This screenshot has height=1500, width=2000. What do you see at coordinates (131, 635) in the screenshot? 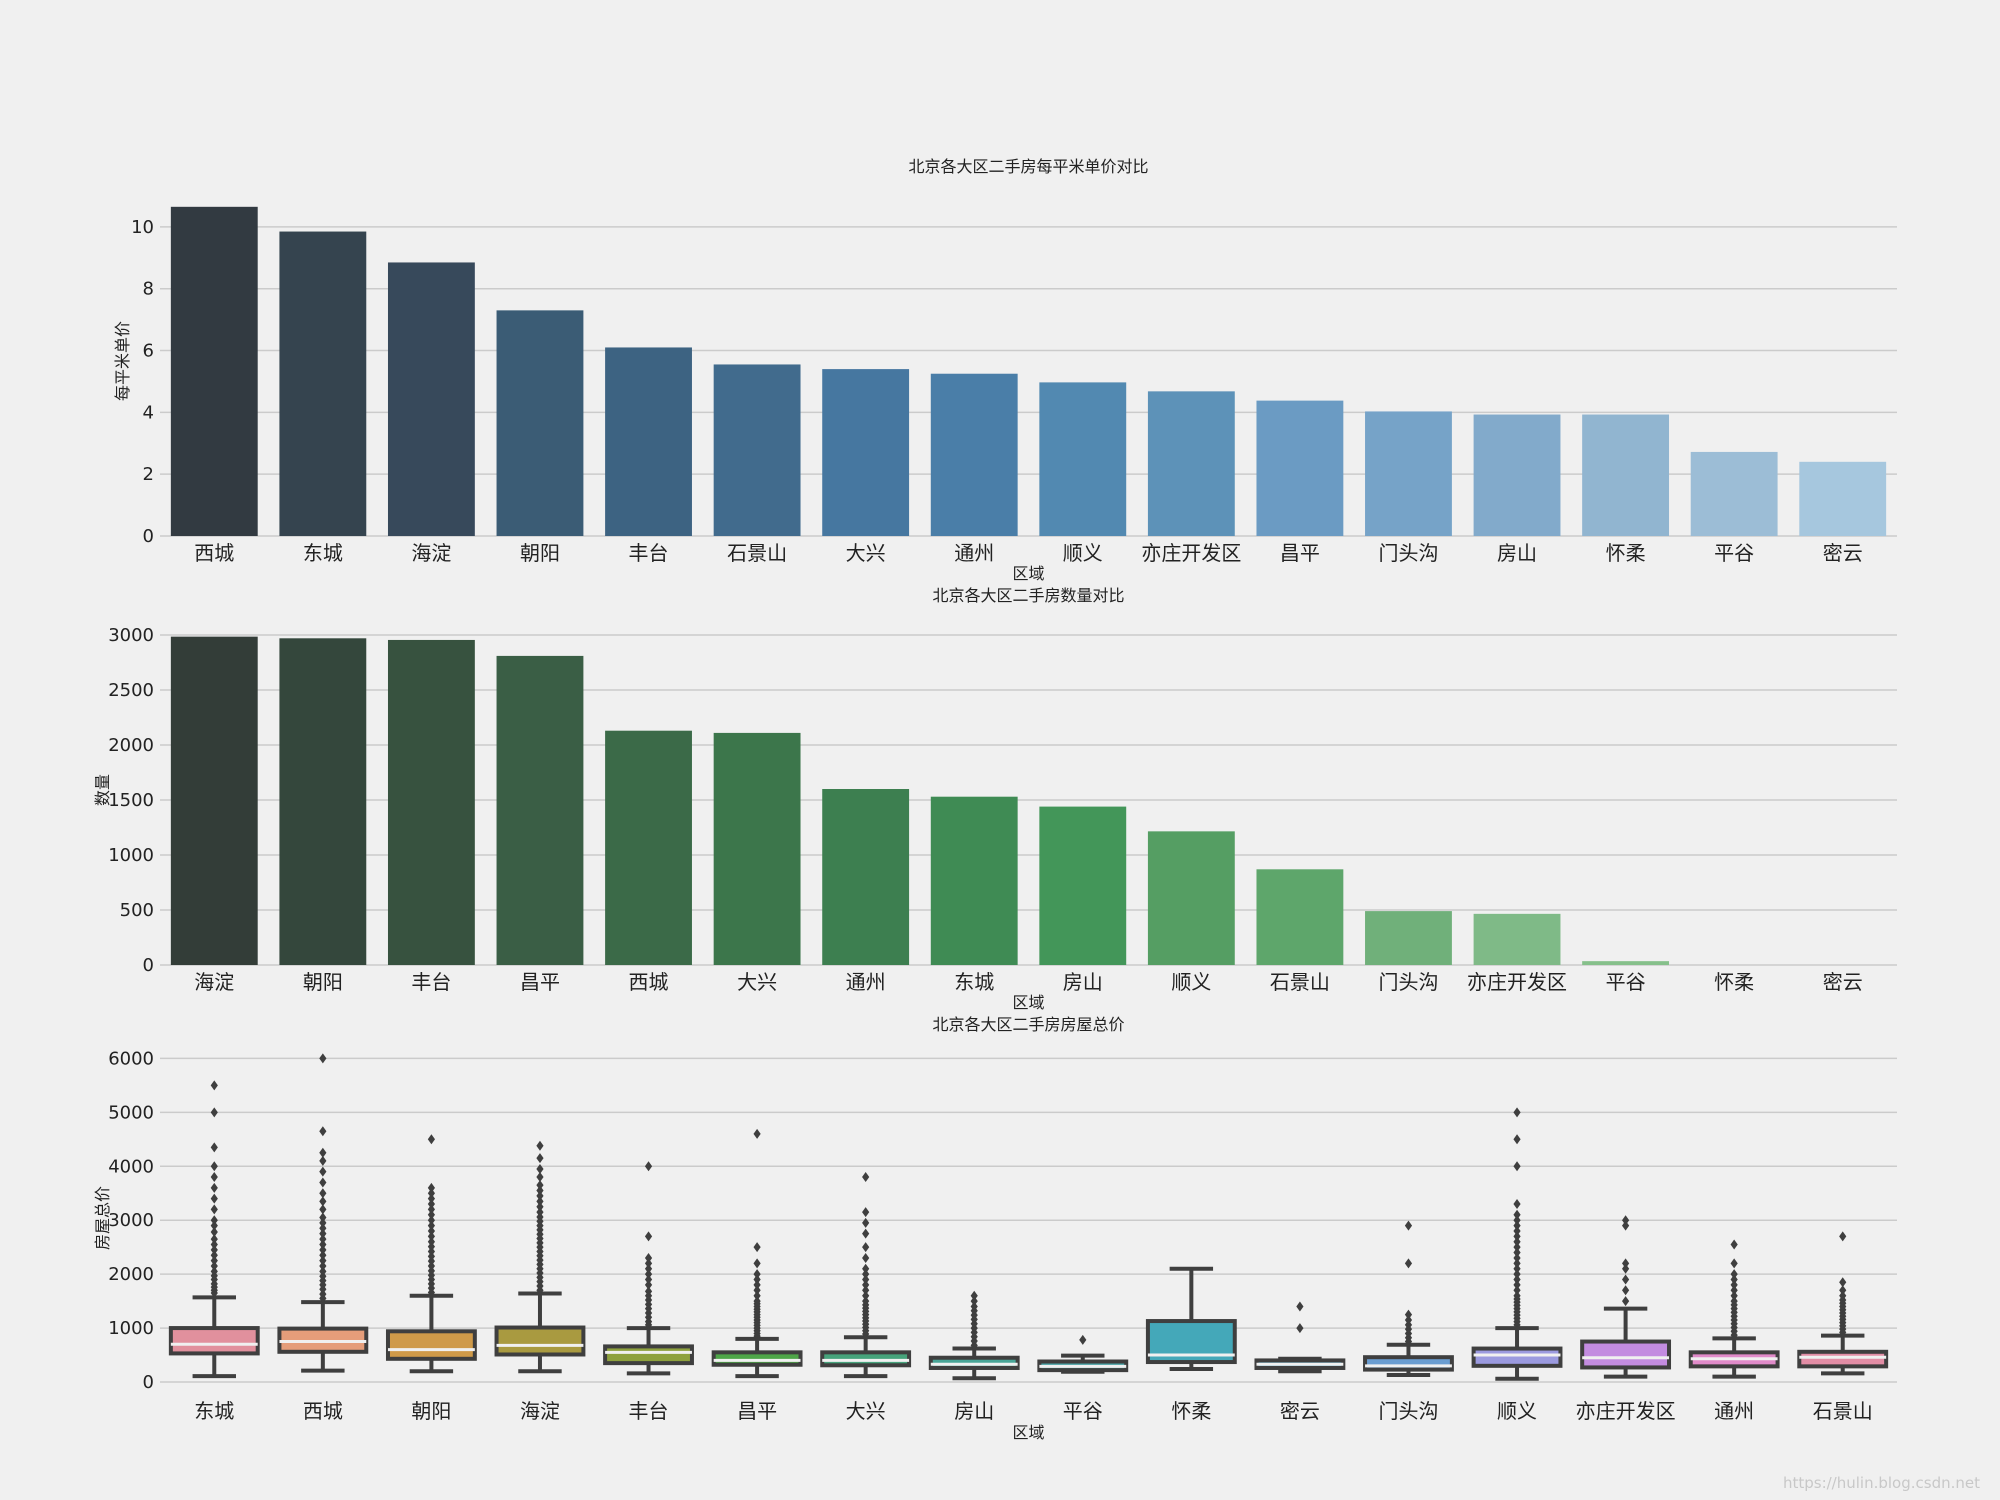
I see `y-tick-label: 3000` at bounding box center [131, 635].